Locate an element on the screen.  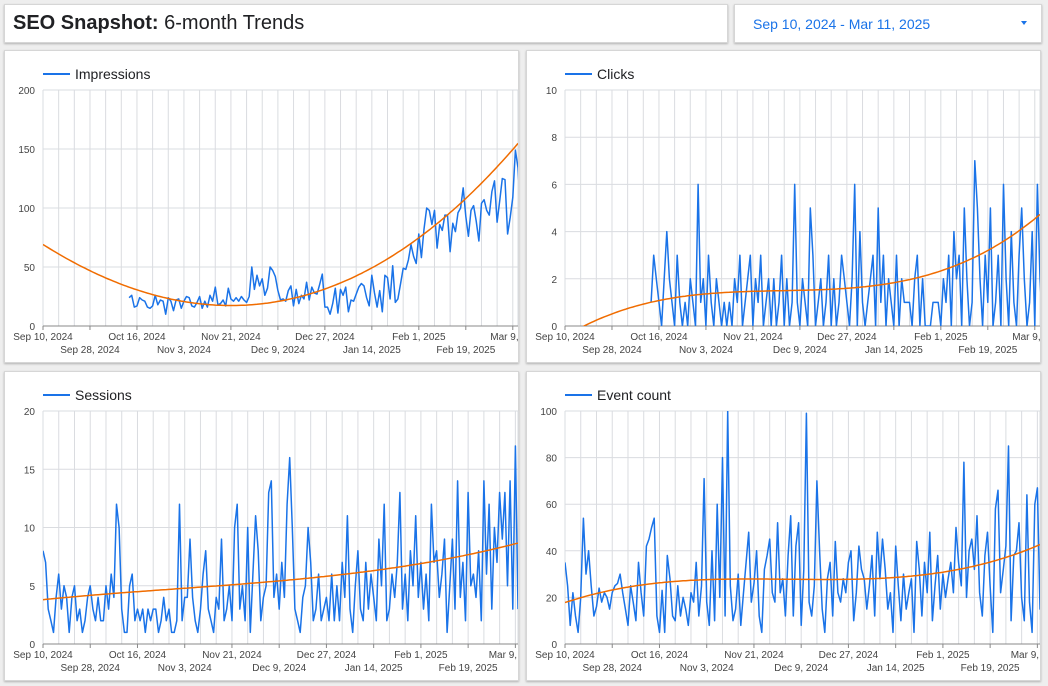
title-card: SEO Snapshot: 6-month Trends is located at coordinates (366, 23).